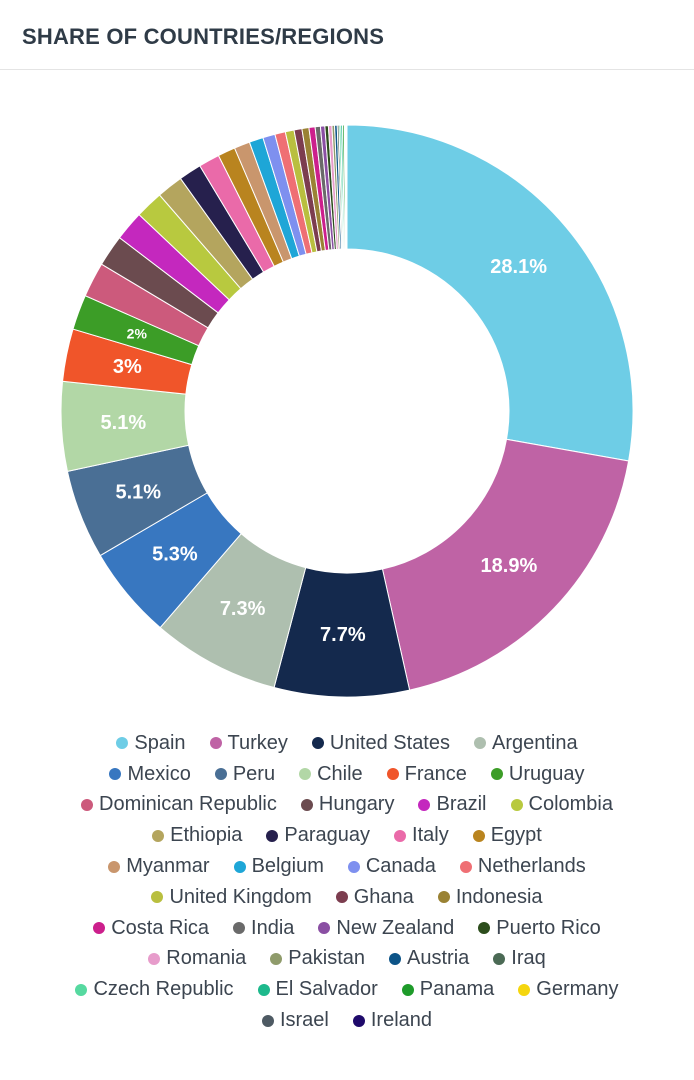 The width and height of the screenshot is (694, 1080). What do you see at coordinates (197, 835) in the screenshot?
I see `legend-item-ethiopia: Ethiopia` at bounding box center [197, 835].